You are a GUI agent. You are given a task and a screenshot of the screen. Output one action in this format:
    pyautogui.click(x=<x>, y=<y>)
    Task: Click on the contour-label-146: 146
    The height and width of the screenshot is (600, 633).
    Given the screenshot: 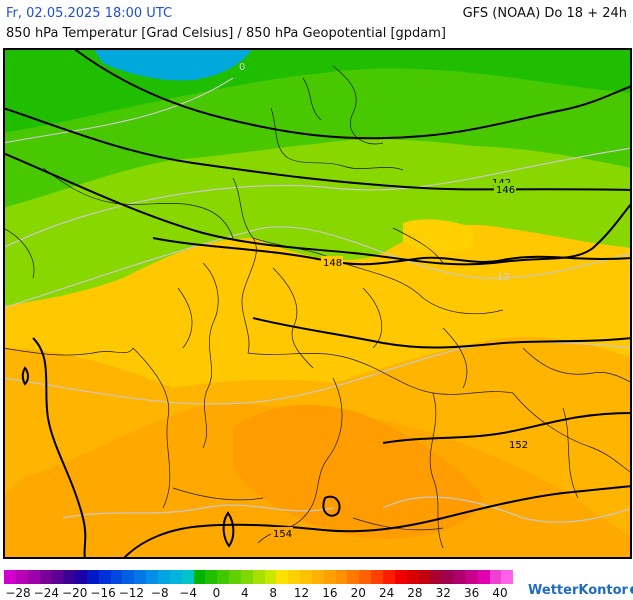 What is the action you would take?
    pyautogui.click(x=505, y=190)
    